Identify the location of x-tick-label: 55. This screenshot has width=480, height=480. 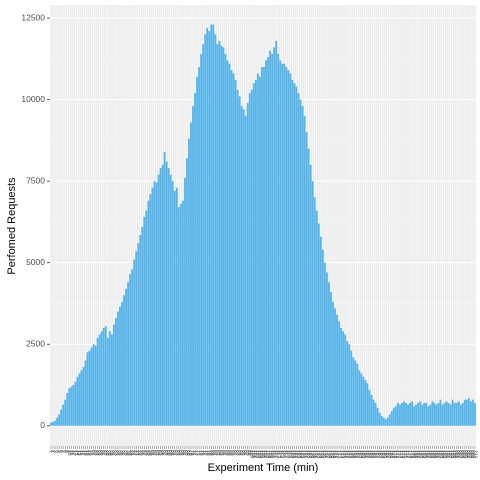
(160, 453).